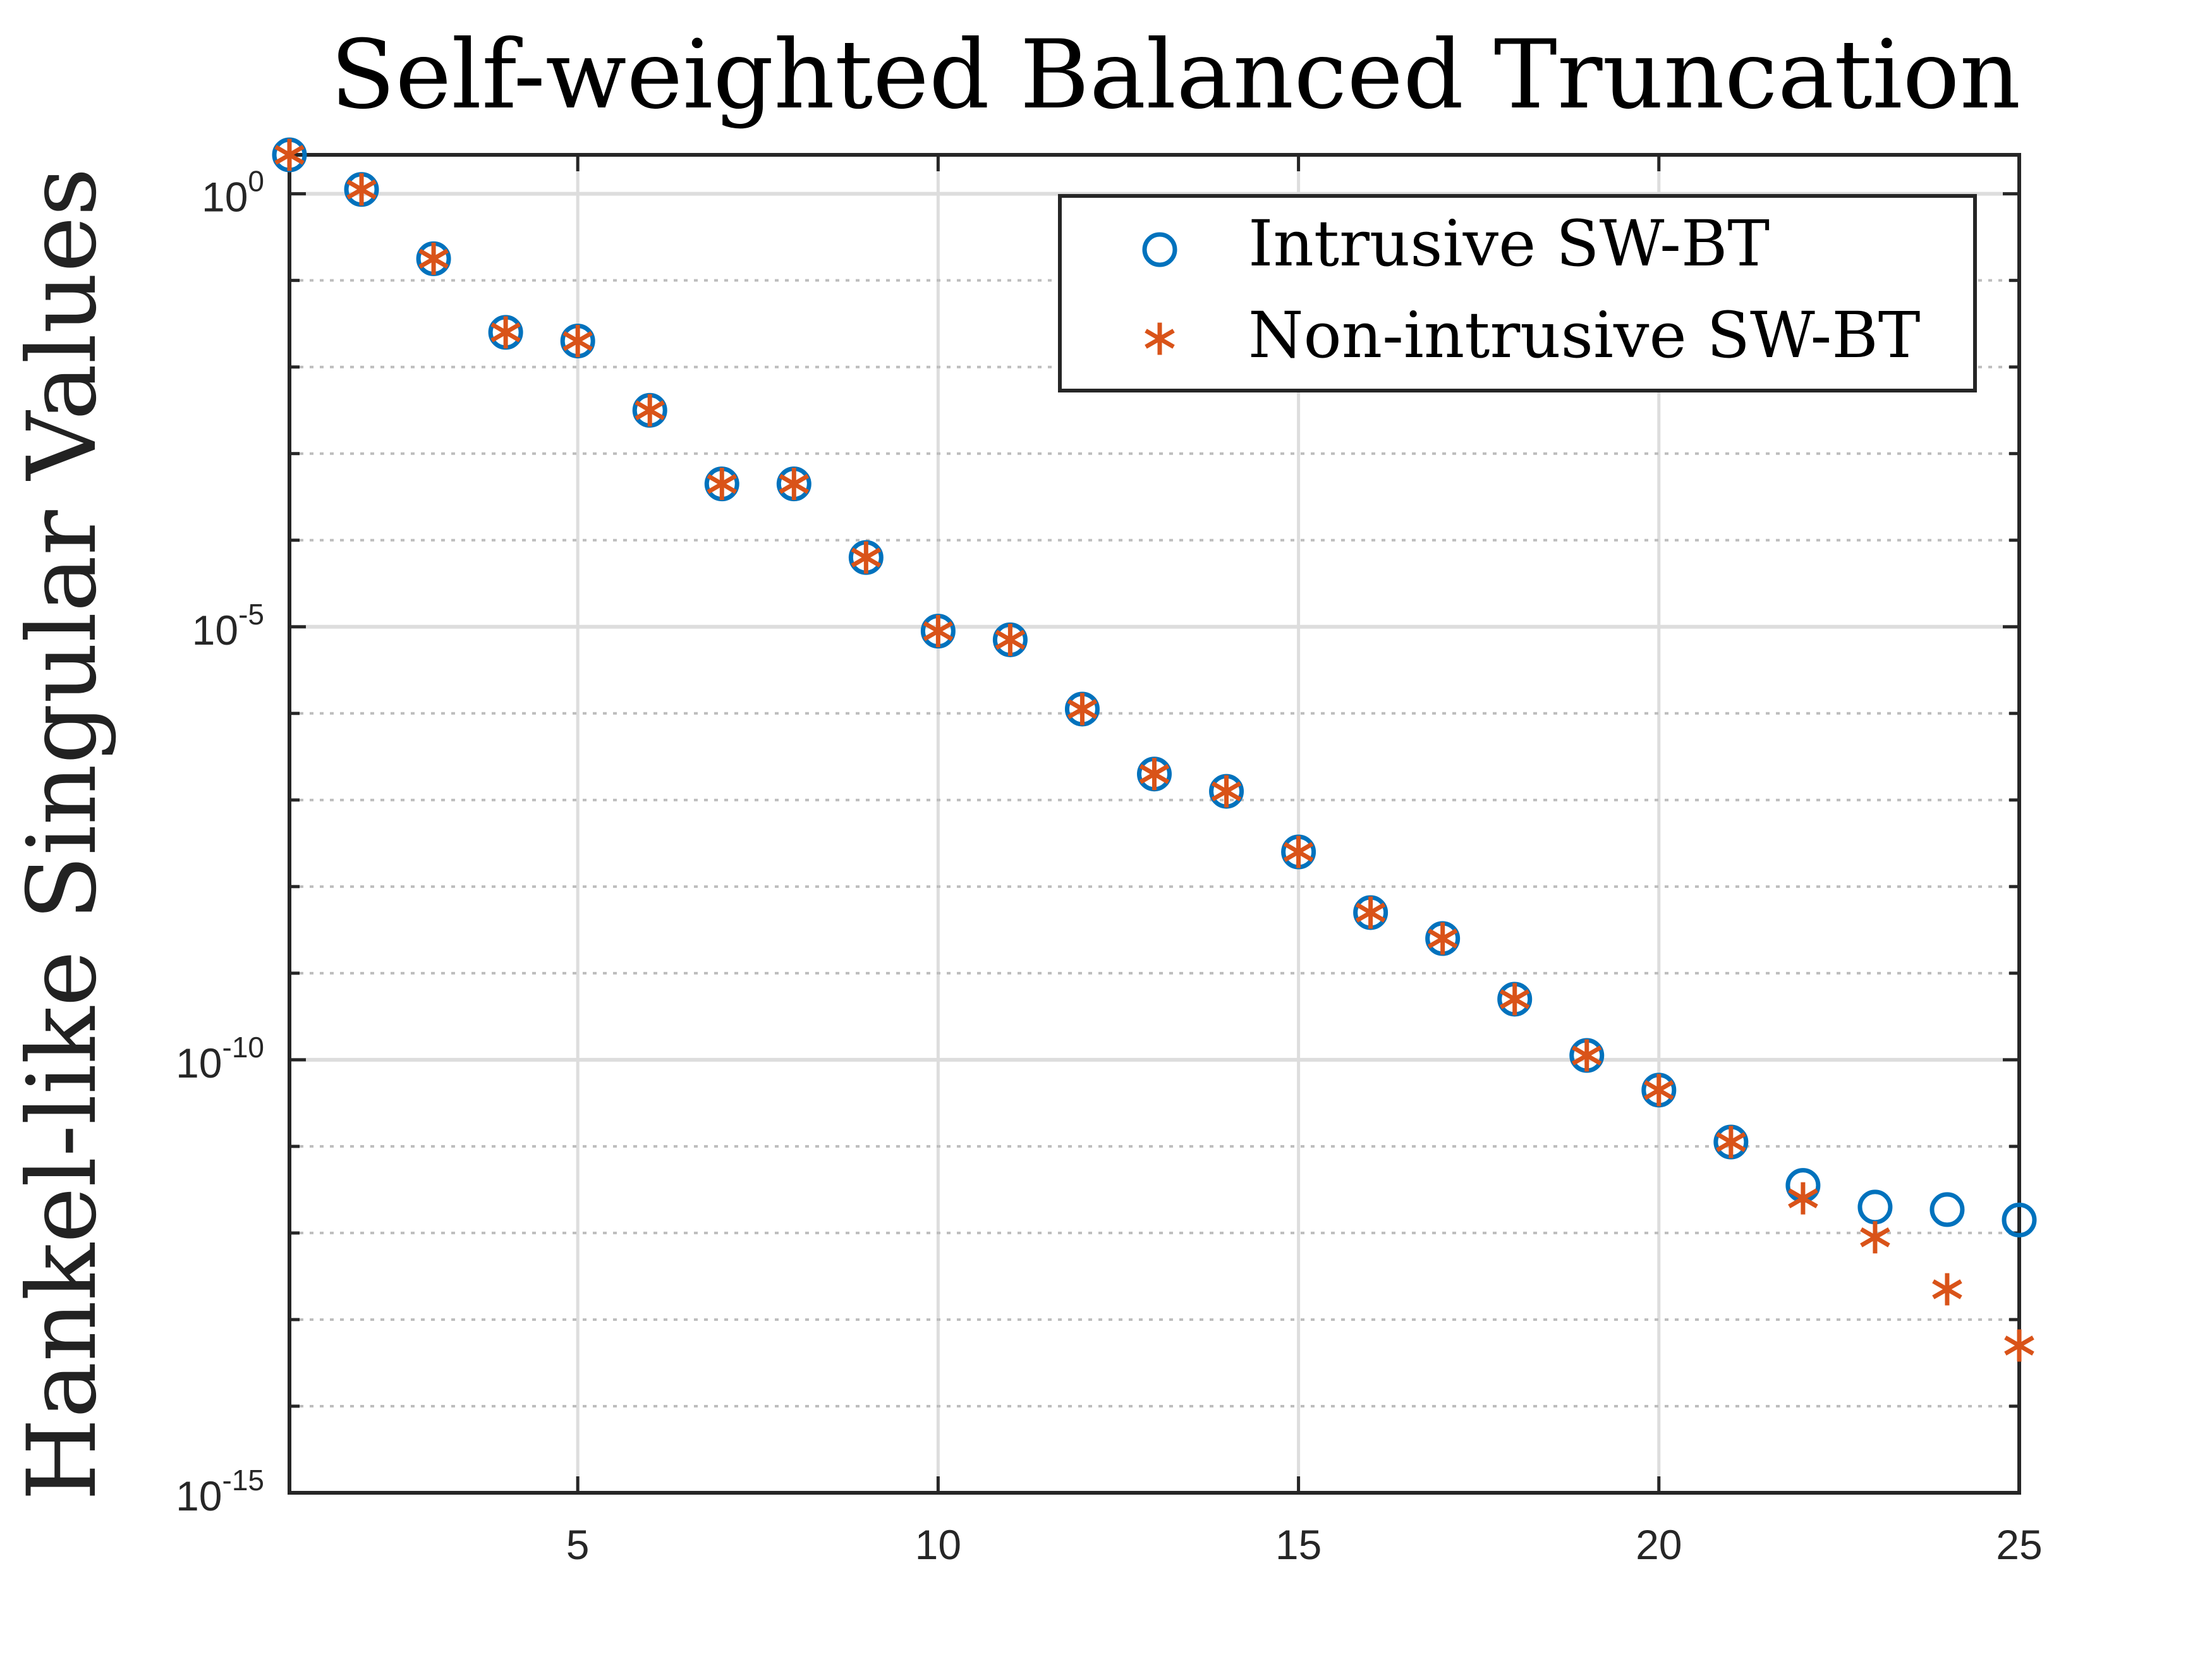 The image size is (2212, 1659). Describe the element at coordinates (63, 834) in the screenshot. I see `y-axis-label: Hankel-like Singular Values` at that location.